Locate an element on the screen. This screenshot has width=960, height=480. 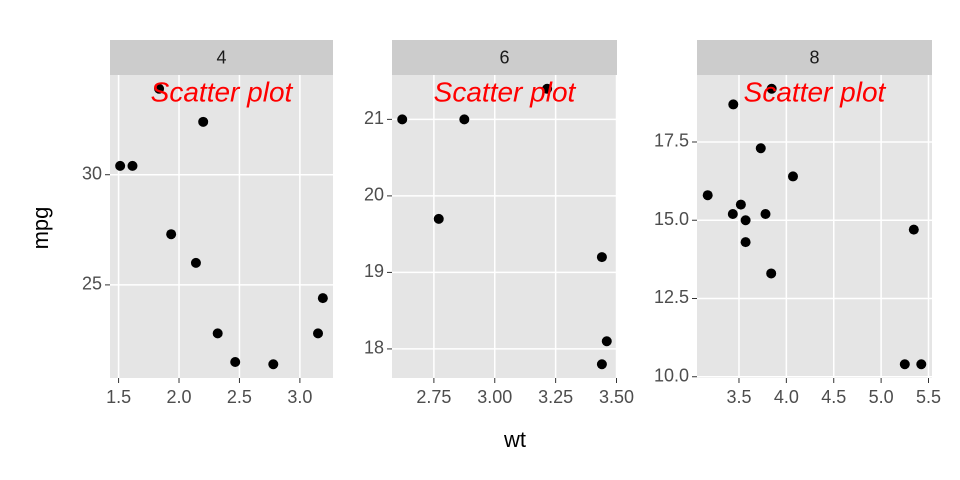
x-tick-label: 2.75 is located at coordinates (433, 397).